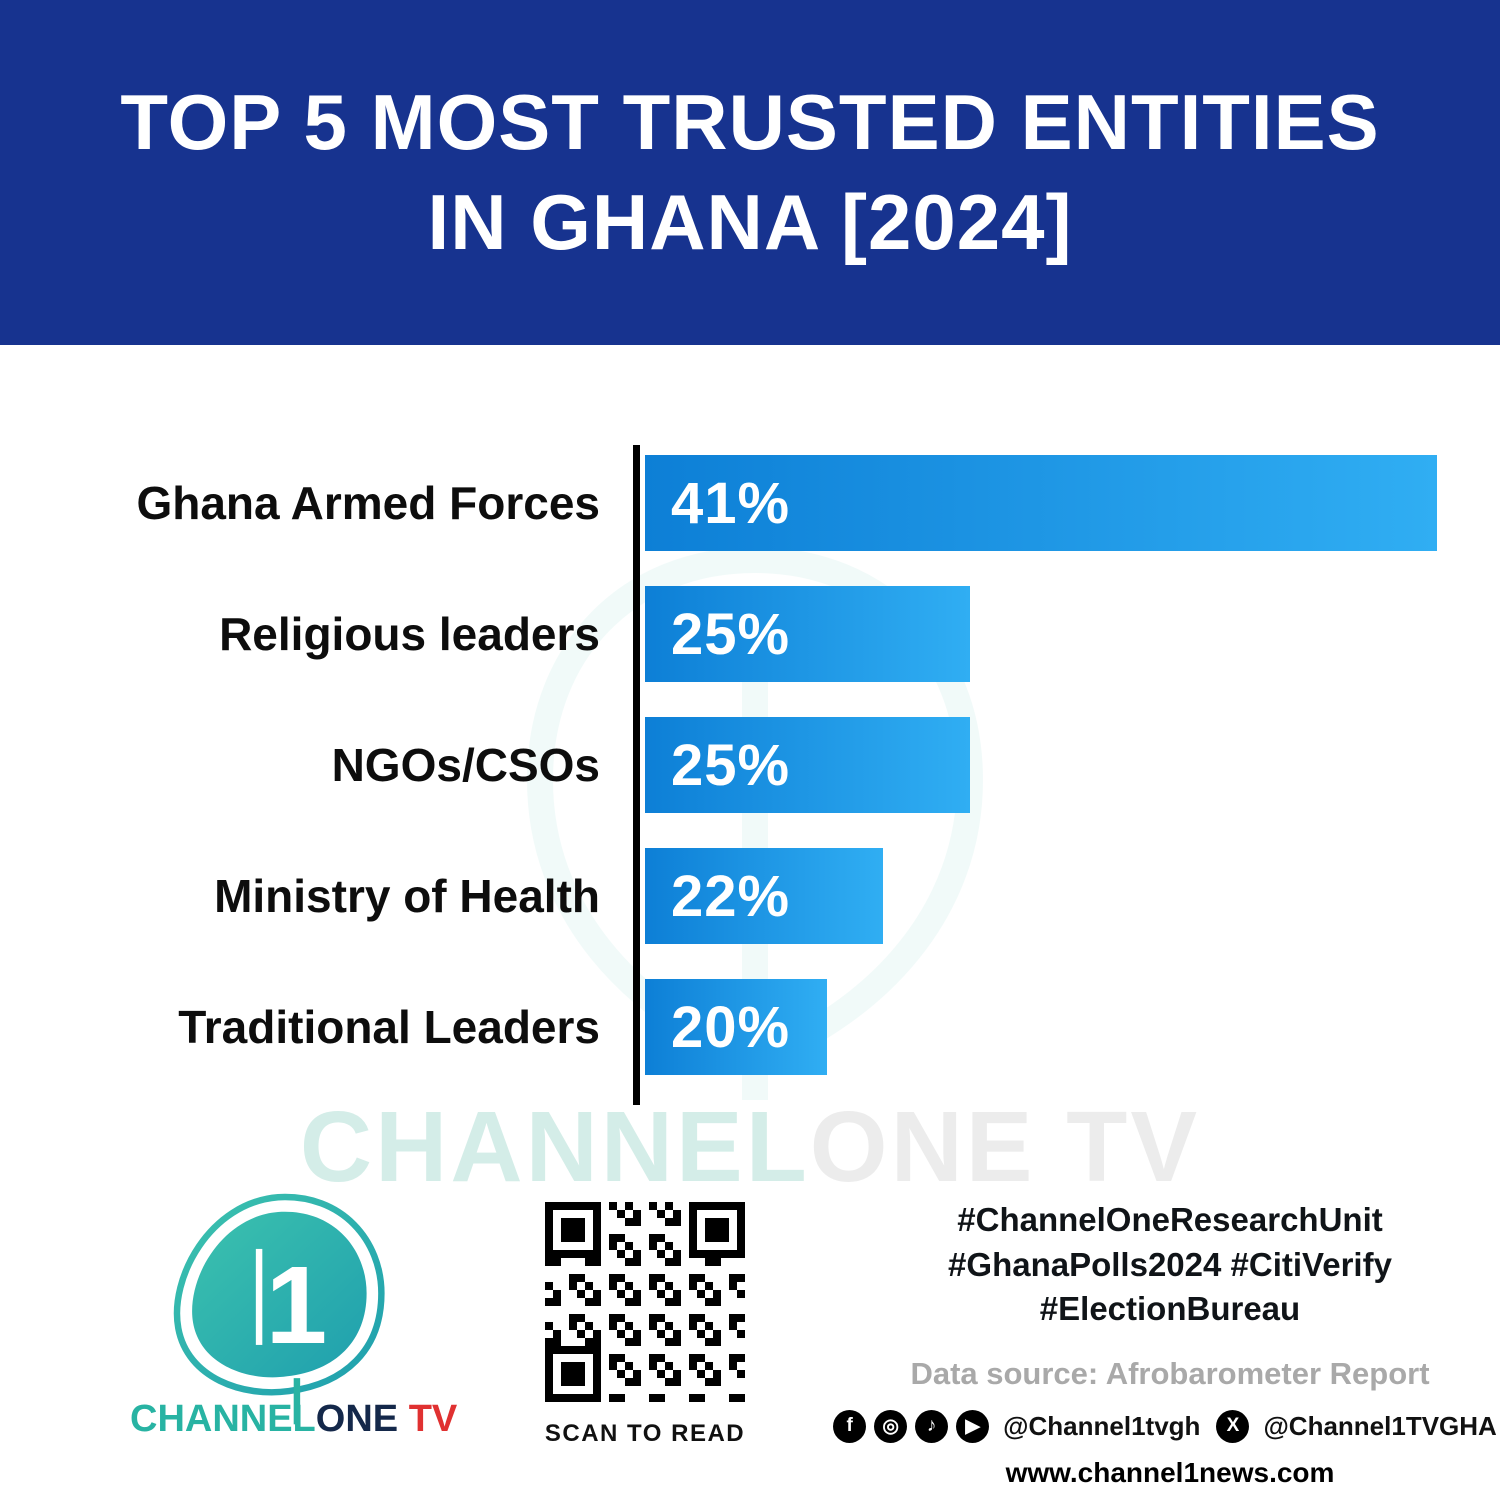 Image resolution: width=1500 pixels, height=1500 pixels. Describe the element at coordinates (409, 634) in the screenshot. I see `bar-label: Religious leaders` at that location.